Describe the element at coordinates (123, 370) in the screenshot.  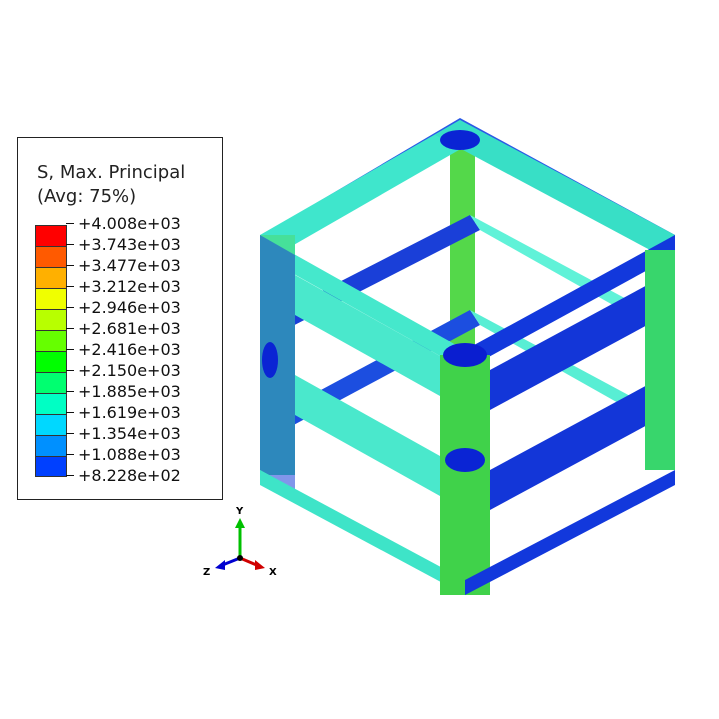
I see `legend-value: +2.150e+03` at that location.